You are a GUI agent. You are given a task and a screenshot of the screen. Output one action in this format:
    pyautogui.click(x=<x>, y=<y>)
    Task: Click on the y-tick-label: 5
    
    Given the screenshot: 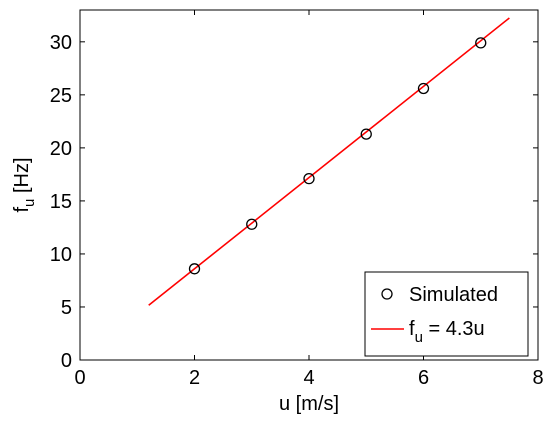 What is the action you would take?
    pyautogui.click(x=66, y=308)
    